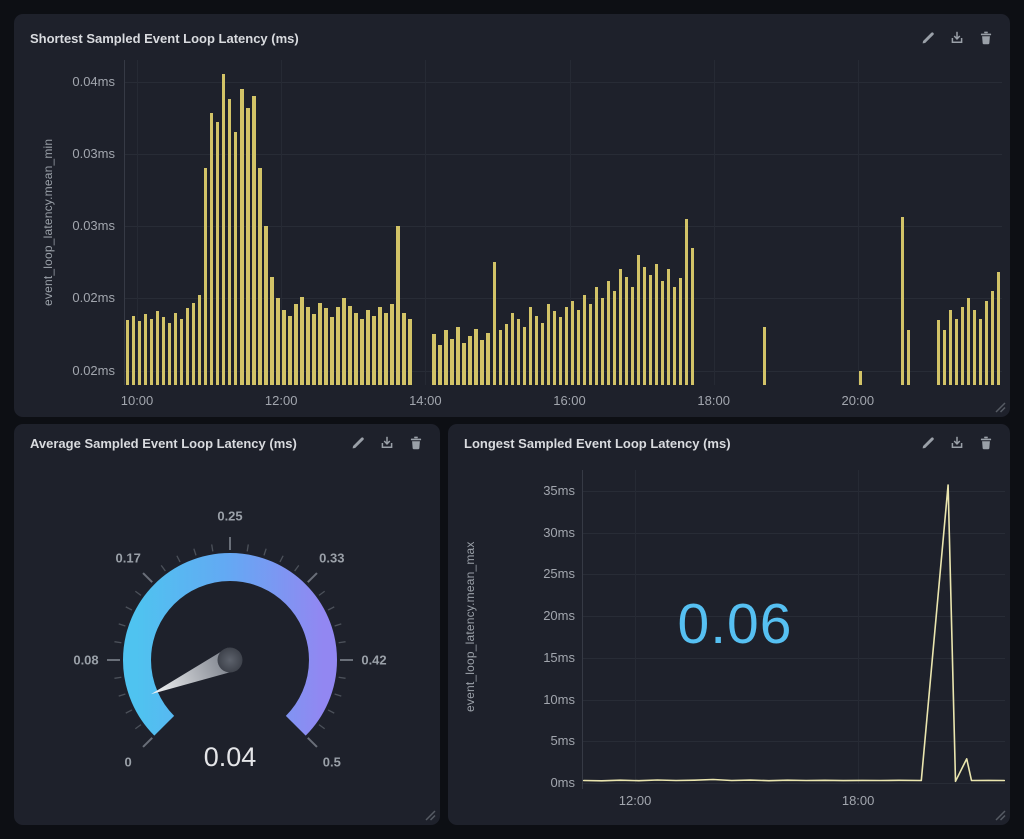  Describe the element at coordinates (559, 490) in the screenshot. I see `y-tick-label: 35ms` at that location.